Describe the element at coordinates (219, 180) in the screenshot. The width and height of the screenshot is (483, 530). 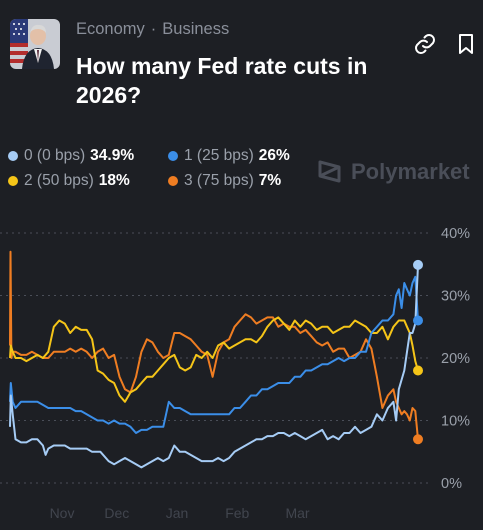
I see `legend-label: 3 (75 bps)` at that location.